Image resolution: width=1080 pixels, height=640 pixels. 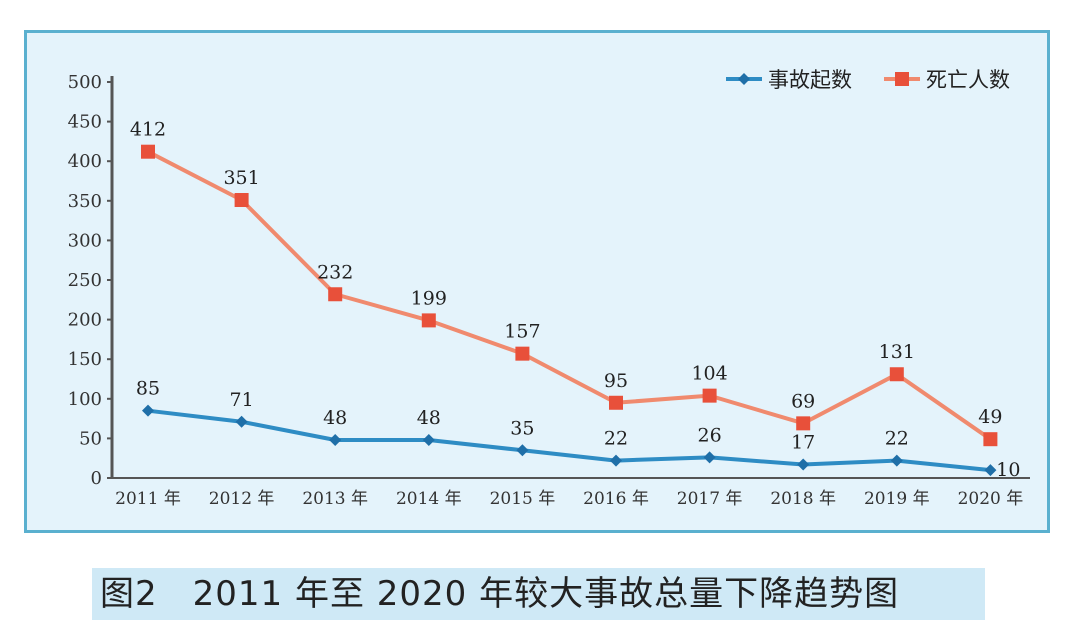 What do you see at coordinates (85, 280) in the screenshot?
I see `y-tick-label: 250` at bounding box center [85, 280].